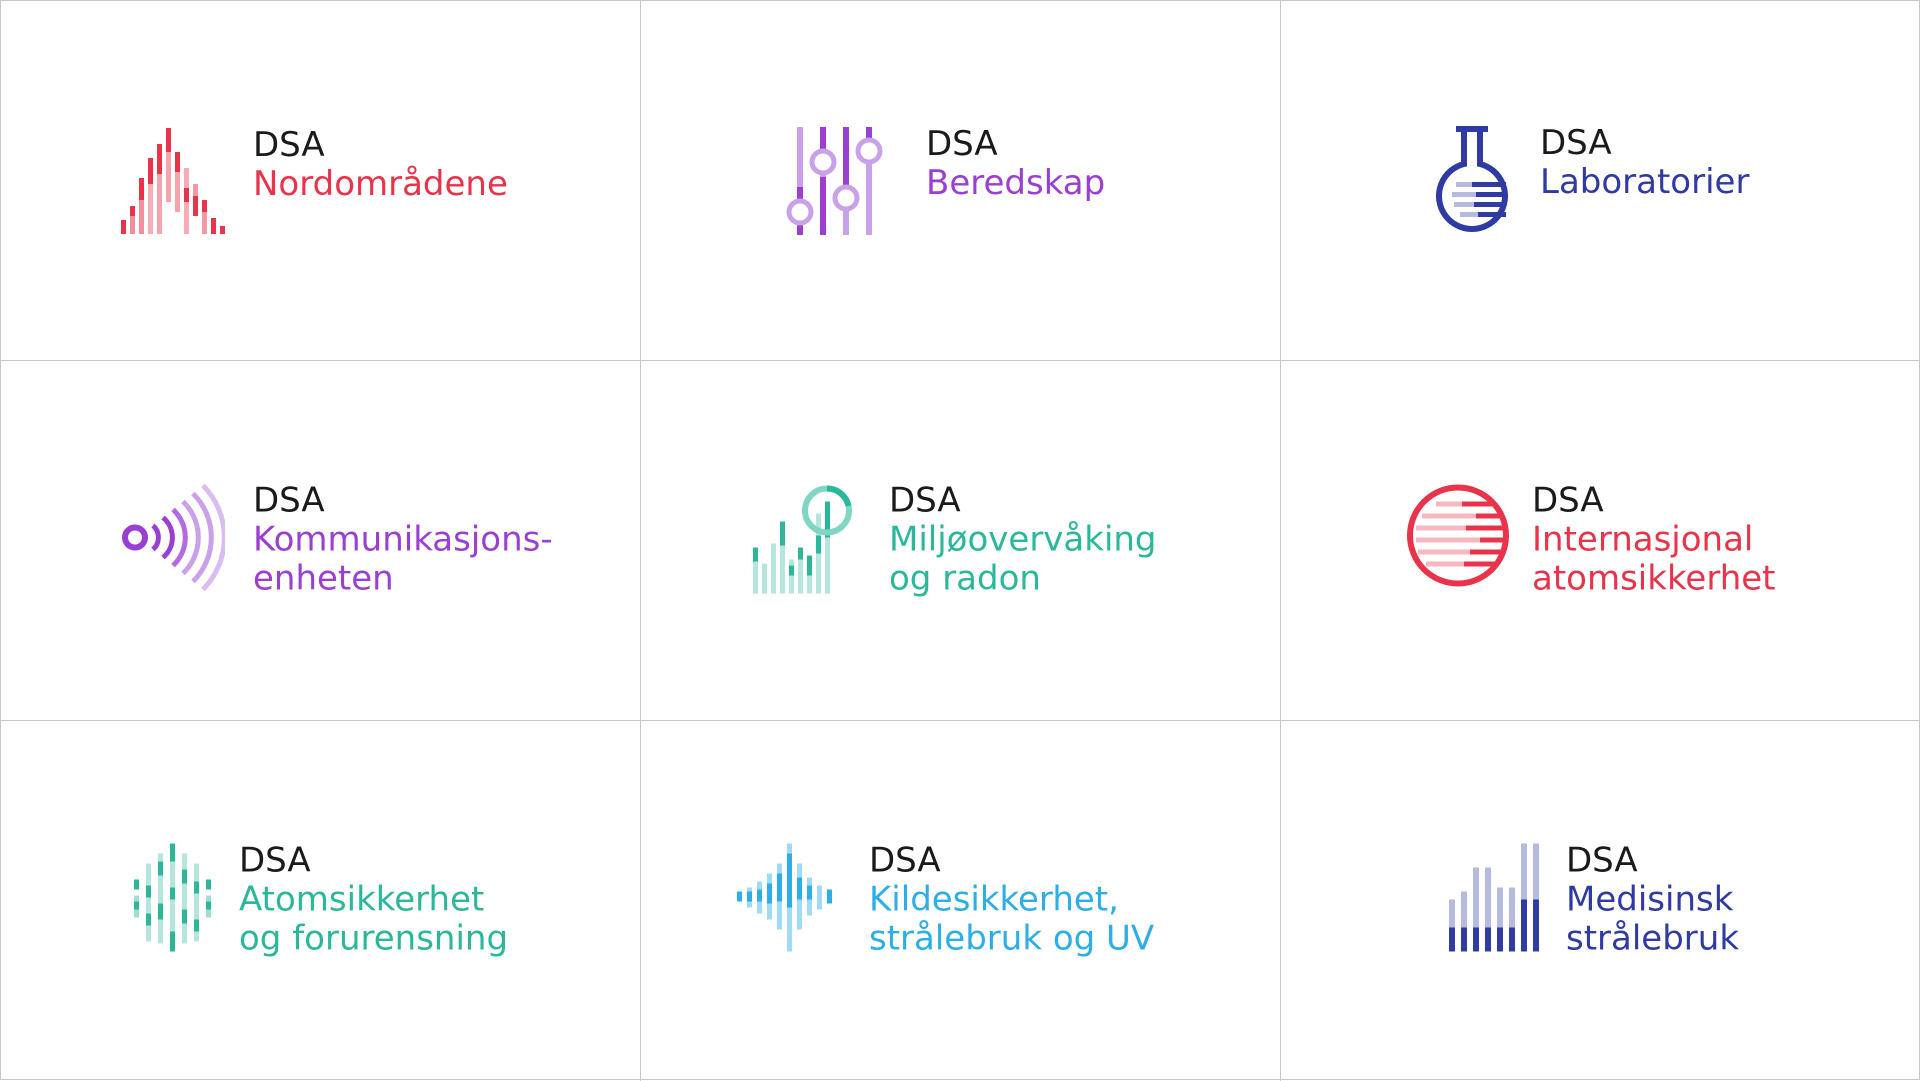  I want to click on logo-cell-kildesikkerhet: DSA Kildesikkerhet, strålebruk og UV, so click(961, 901).